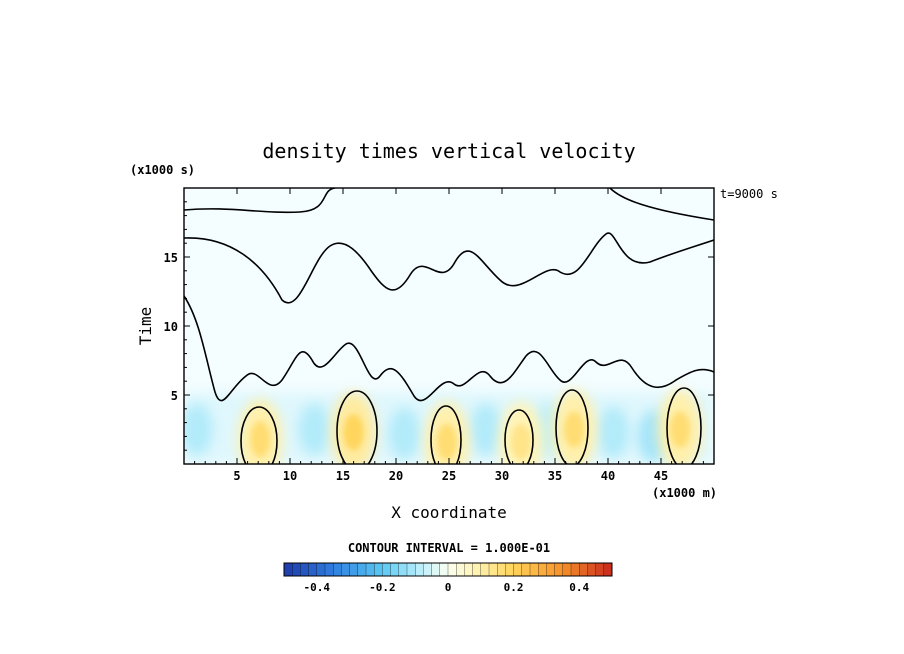 The height and width of the screenshot is (654, 904). I want to click on colorbar-labels: -0.4 -0.2 0 0.2 0.4, so click(447, 587).